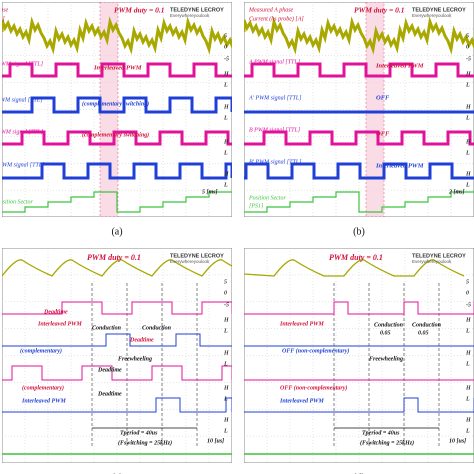  Describe the element at coordinates (210, 192) in the screenshot. I see `annotation: 5 [ms]` at that location.